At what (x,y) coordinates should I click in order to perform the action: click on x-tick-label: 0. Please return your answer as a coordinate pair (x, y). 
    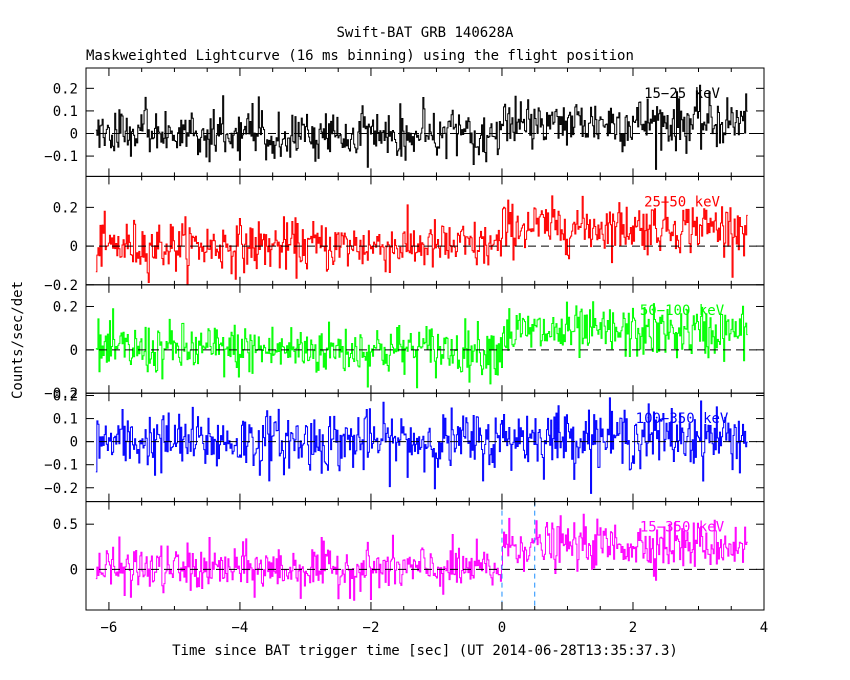
    Looking at the image, I should click on (502, 628).